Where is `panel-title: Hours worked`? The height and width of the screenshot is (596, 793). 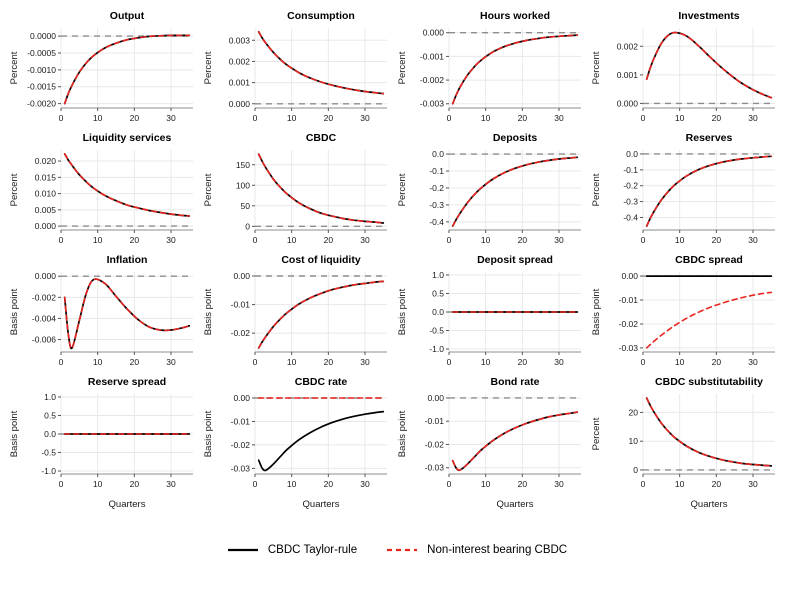 panel-title: Hours worked is located at coordinates (515, 16).